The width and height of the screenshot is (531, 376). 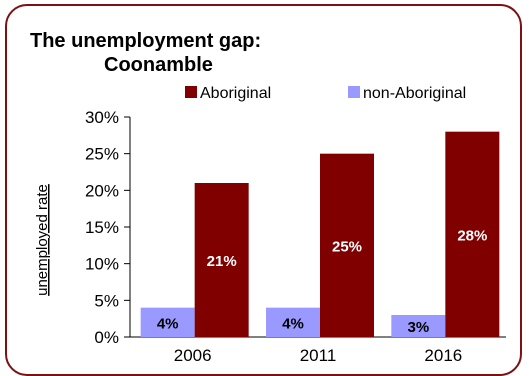 I want to click on x-tick-label-2011: 2011, so click(x=318, y=355).